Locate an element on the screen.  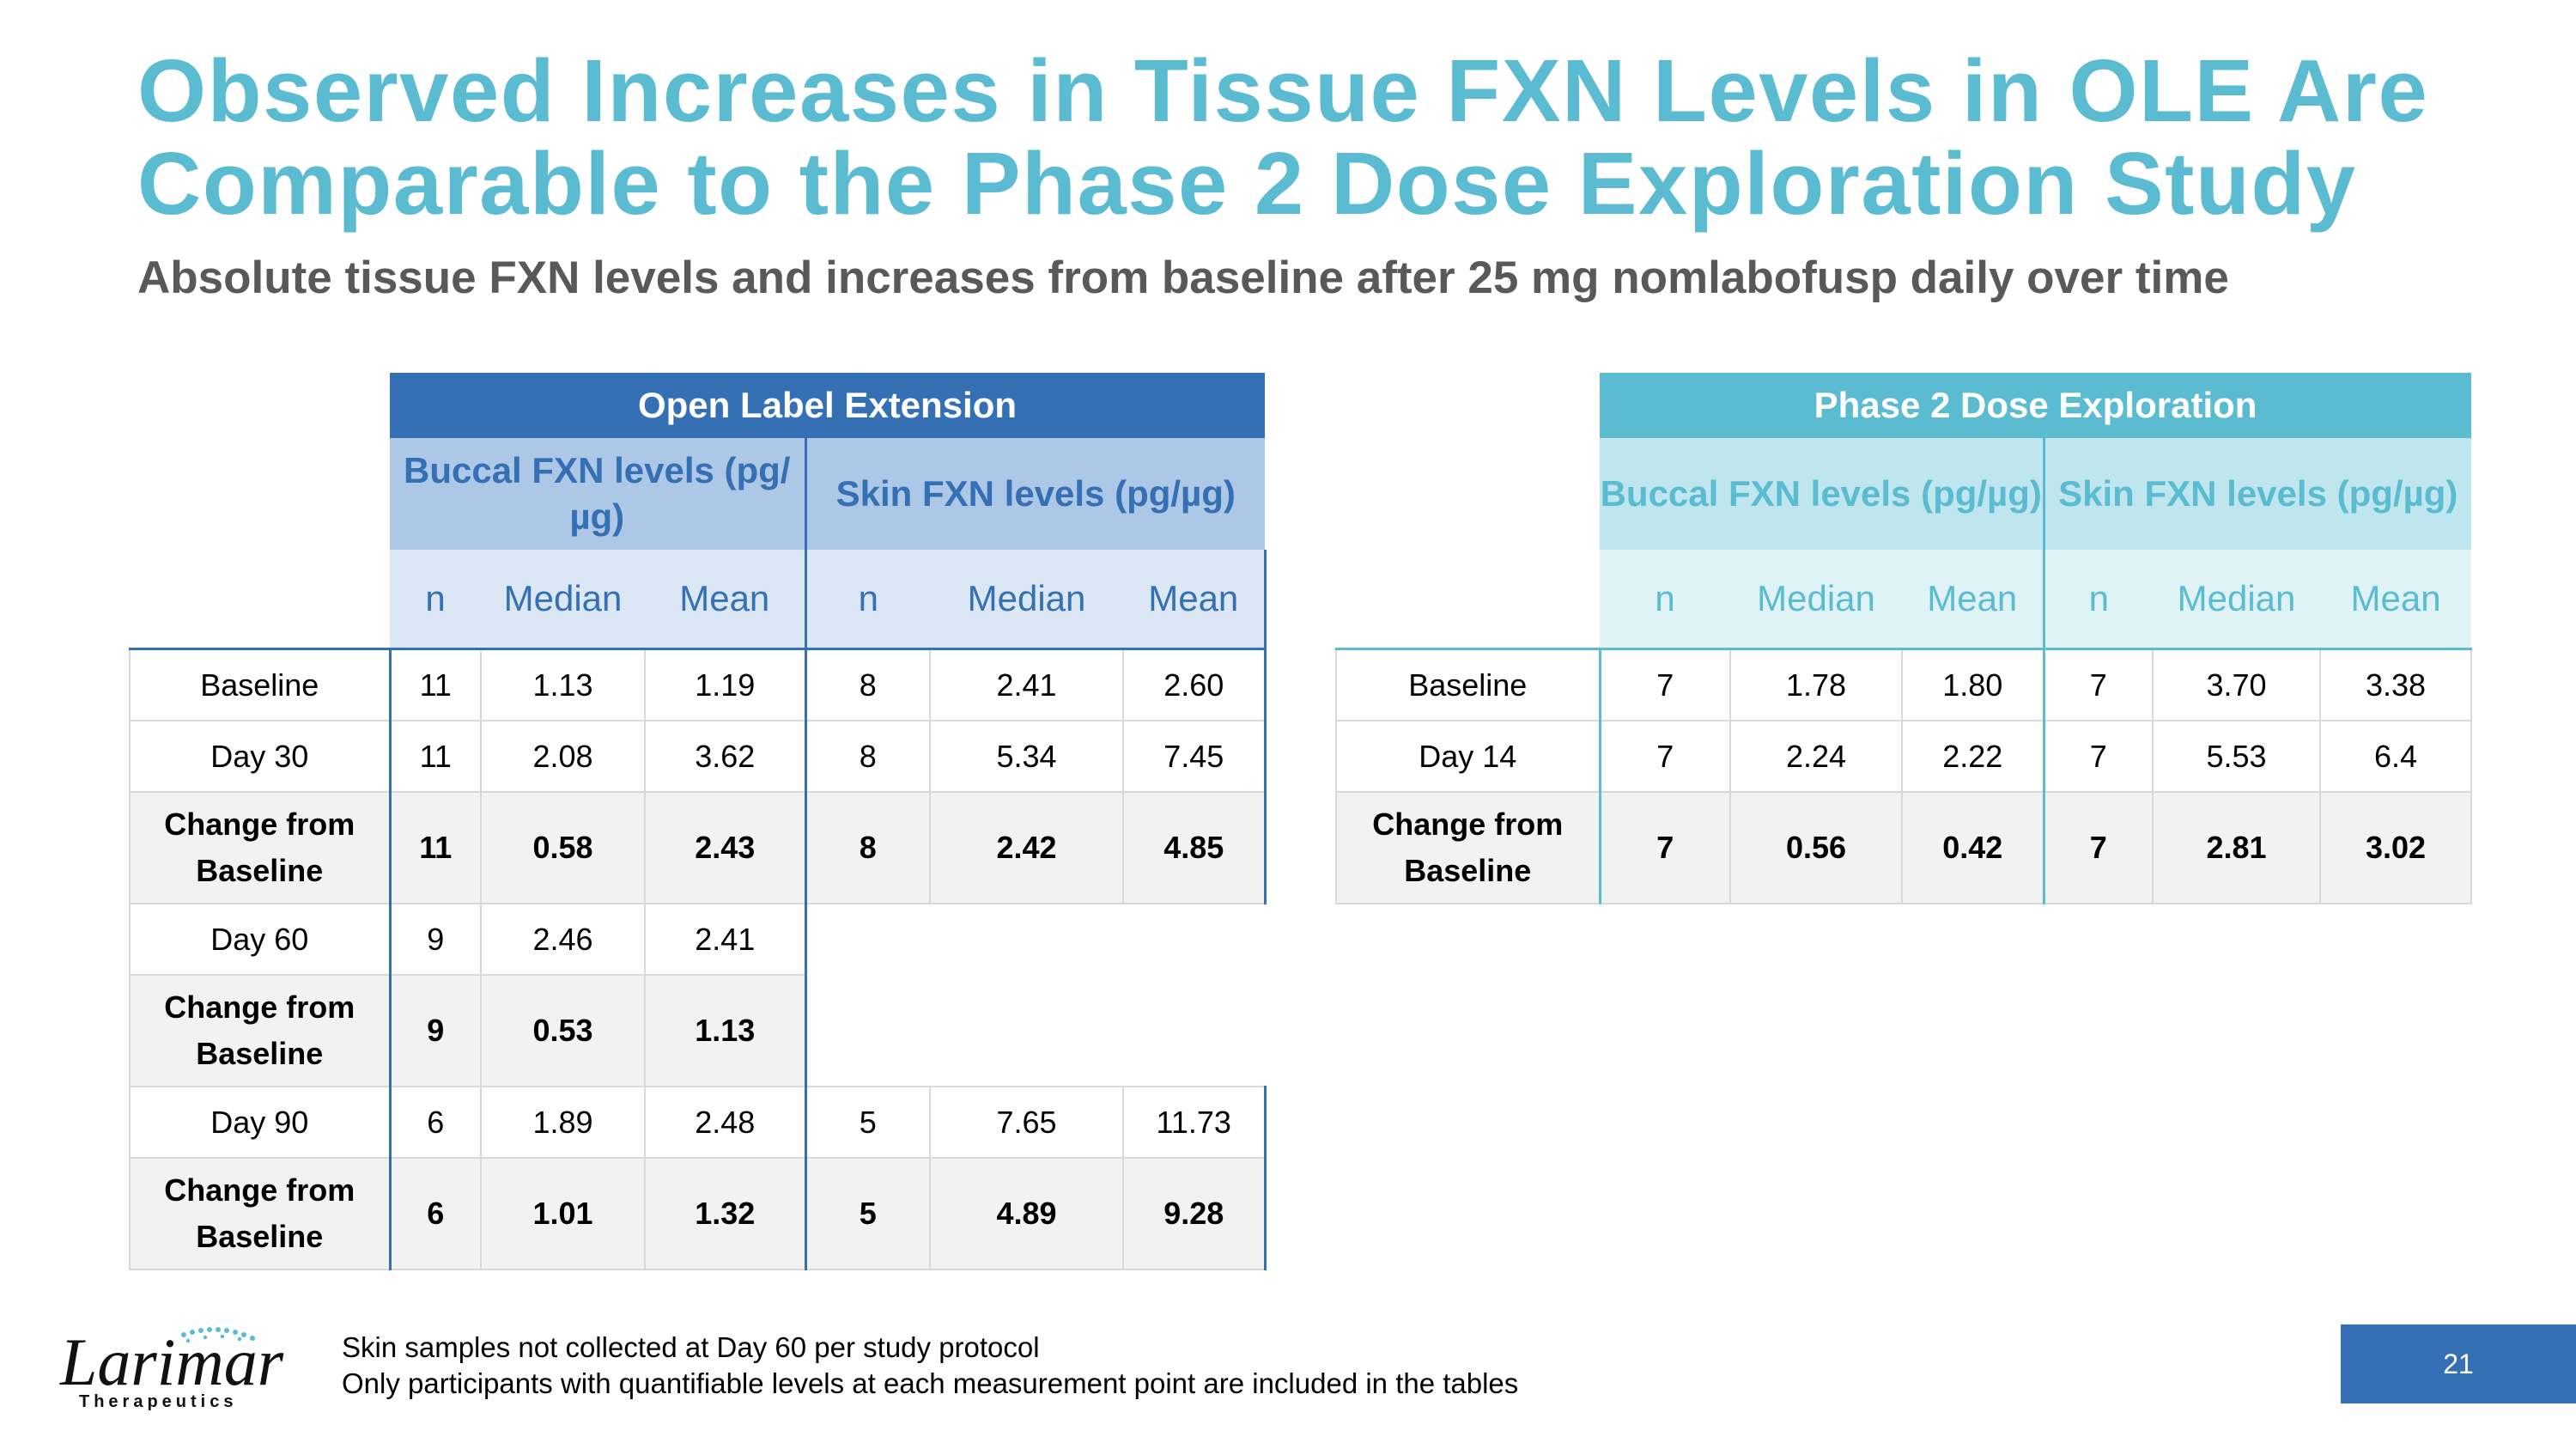
table-cell: 0.58 is located at coordinates (563, 847).